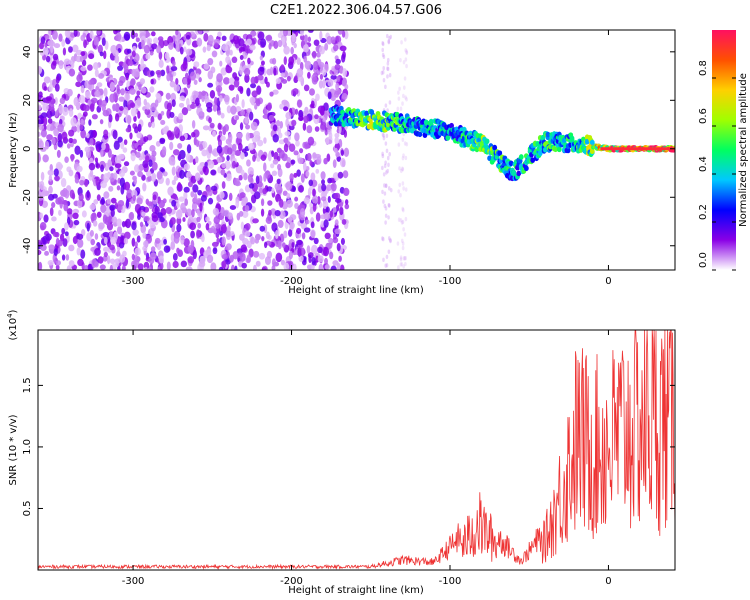 Image resolution: width=750 pixels, height=600 pixels. What do you see at coordinates (356, 590) in the screenshot?
I see `snr-x-axis-label: Height of straight line (km)` at bounding box center [356, 590].